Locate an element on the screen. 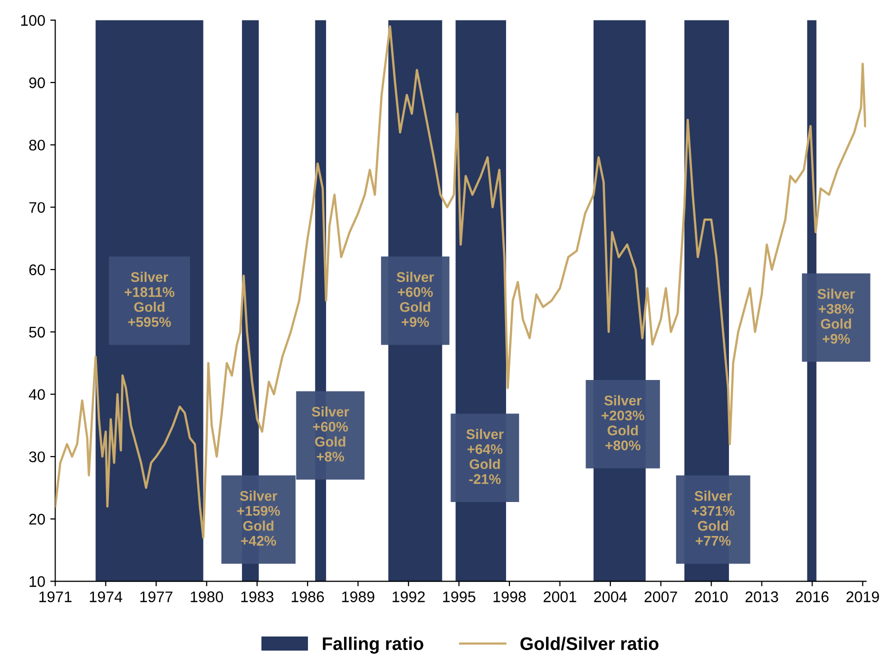  y-tick-label: 100 is located at coordinates (33, 20).